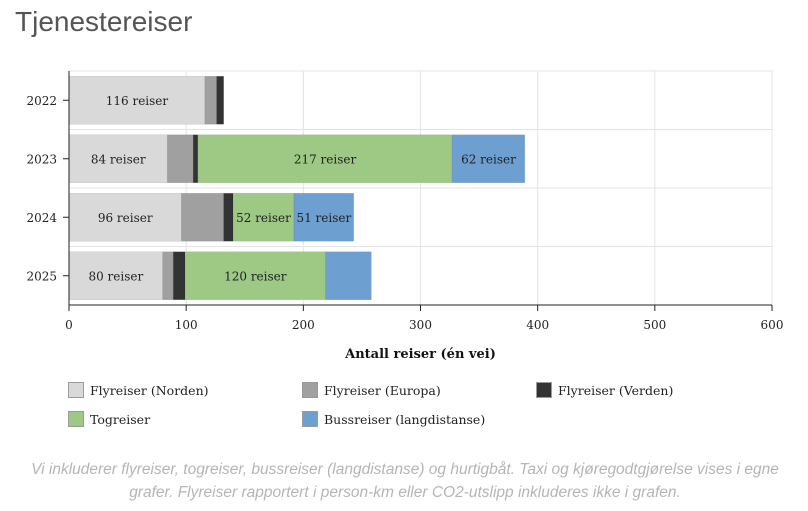 Image resolution: width=808 pixels, height=511 pixels. I want to click on legend-item: Bussreiser (langdistanse), so click(393, 419).